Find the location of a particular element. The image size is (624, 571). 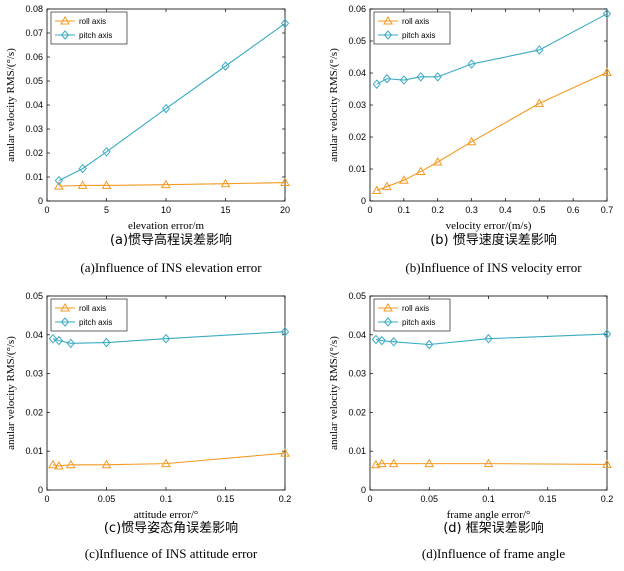

y-tick-label: 0.07 is located at coordinates (34, 33).